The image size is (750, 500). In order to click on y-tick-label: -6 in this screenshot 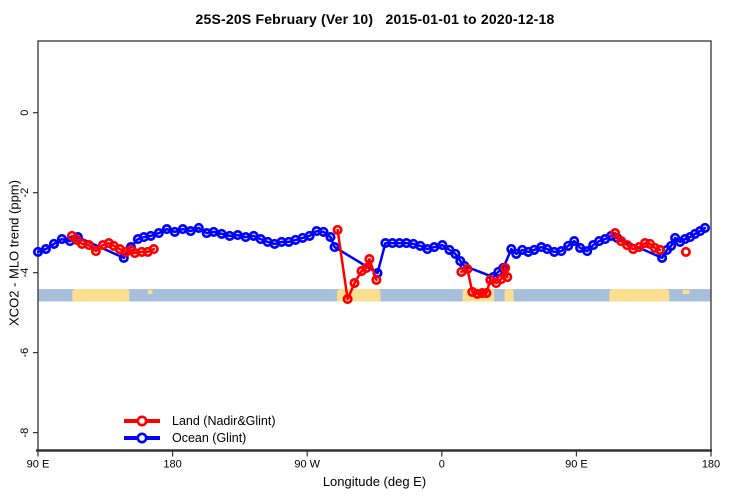, I will do `click(25, 353)`.